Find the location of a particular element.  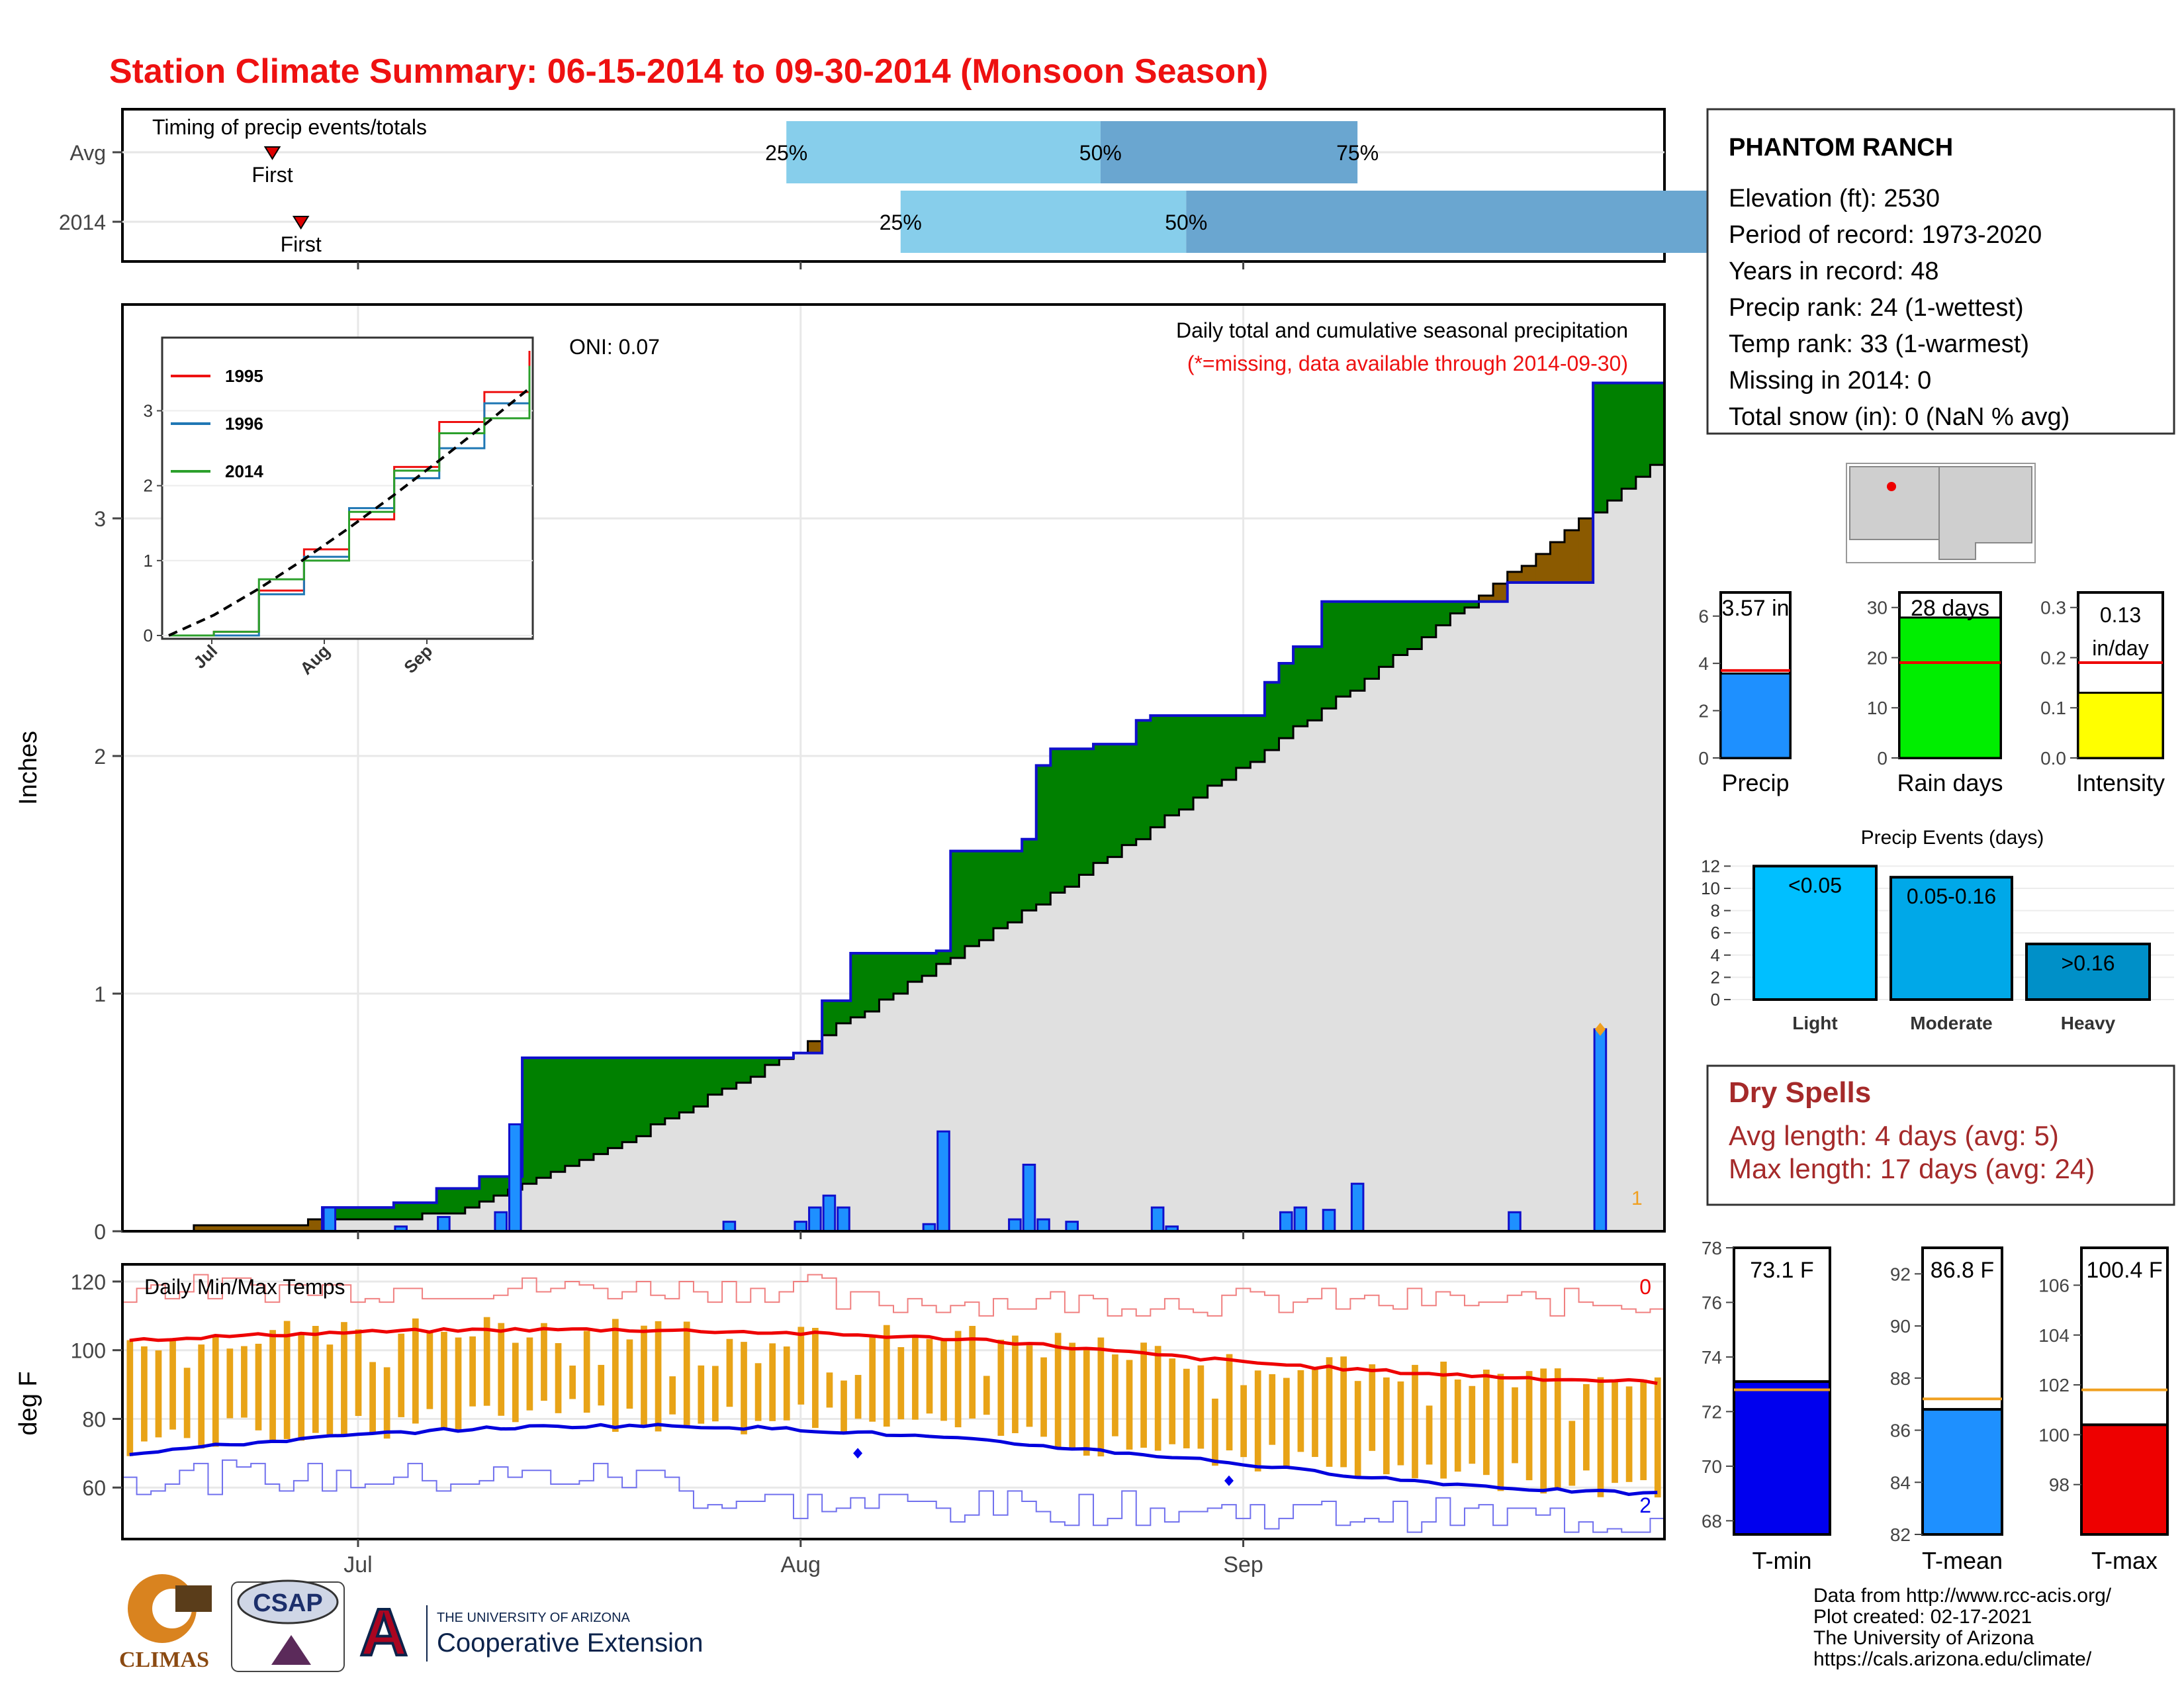

temp-summary-ytick-label: 92 is located at coordinates (1900, 1274).